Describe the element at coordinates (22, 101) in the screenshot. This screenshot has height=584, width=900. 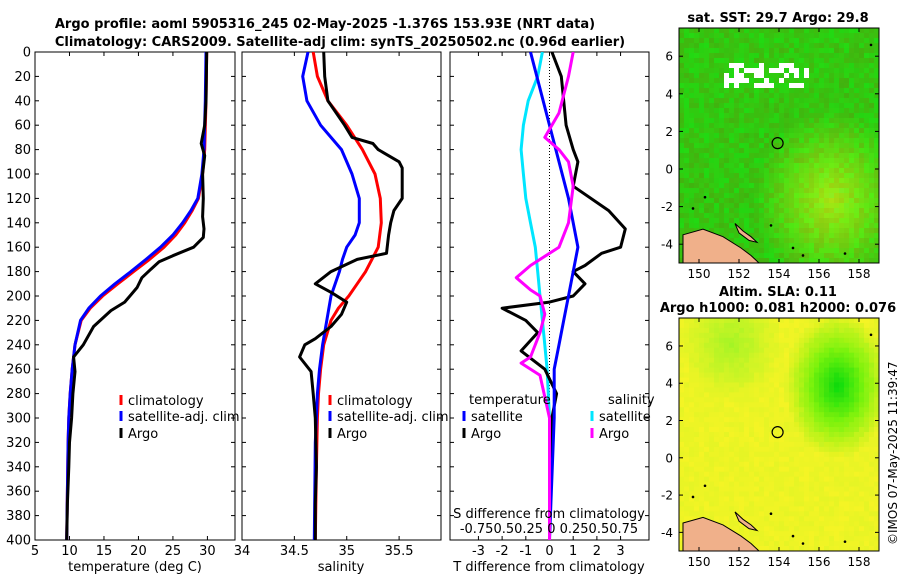
I see `y-tick-label: 40` at that location.